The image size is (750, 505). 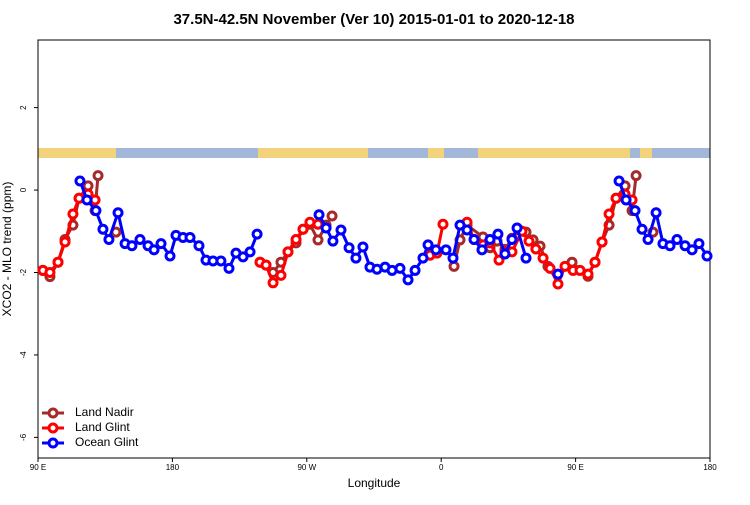 What do you see at coordinates (104, 412) in the screenshot?
I see `legend-label: Land Nadir` at bounding box center [104, 412].